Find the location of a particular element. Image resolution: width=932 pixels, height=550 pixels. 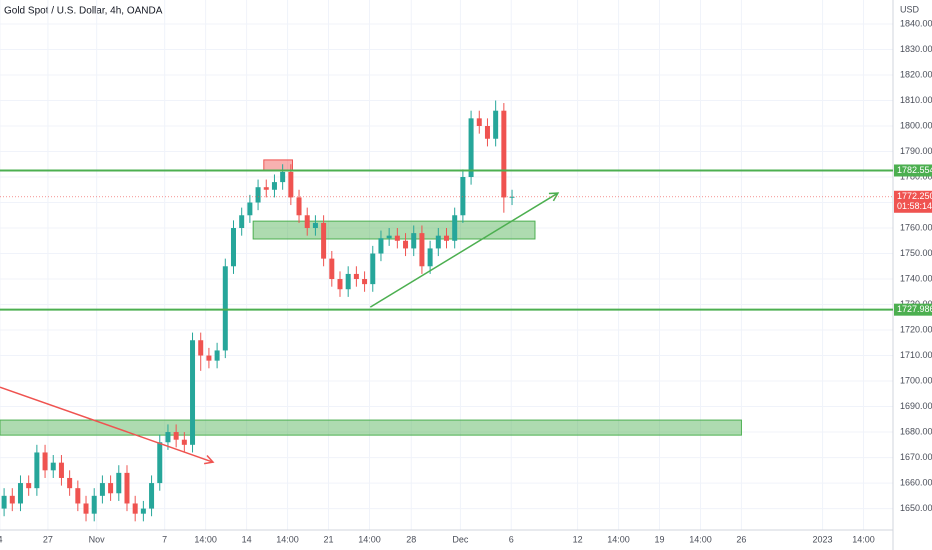

y-tick-label: 1840.000 is located at coordinates (916, 23).